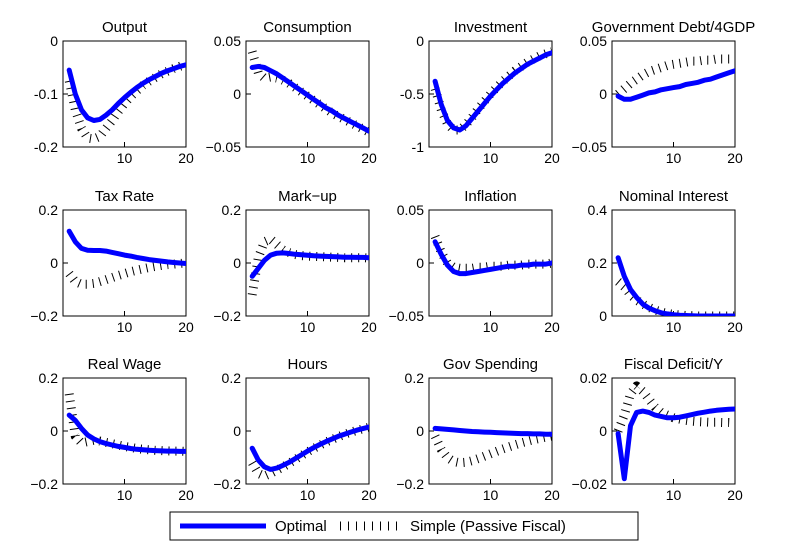 This screenshot has height=545, width=799. I want to click on panel-title: Nominal Interest, so click(674, 196).